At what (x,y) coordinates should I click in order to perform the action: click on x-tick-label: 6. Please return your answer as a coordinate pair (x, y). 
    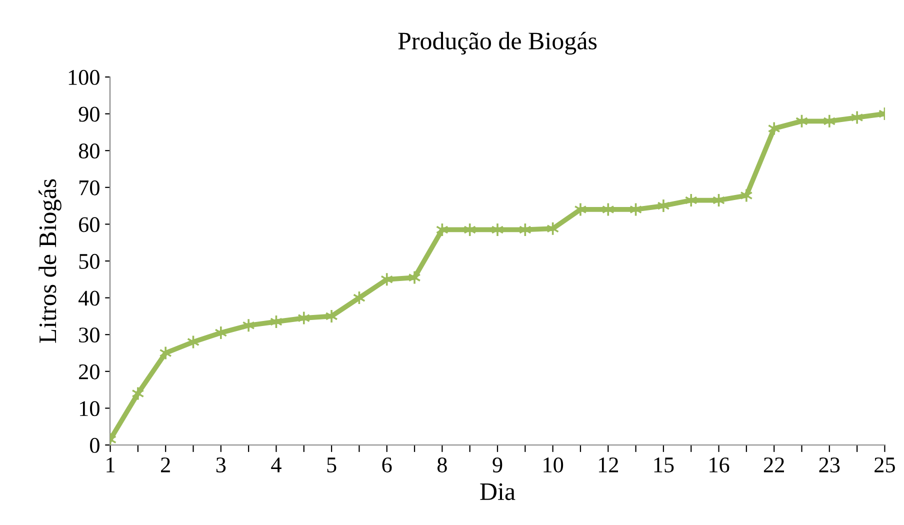
    Looking at the image, I should click on (387, 465).